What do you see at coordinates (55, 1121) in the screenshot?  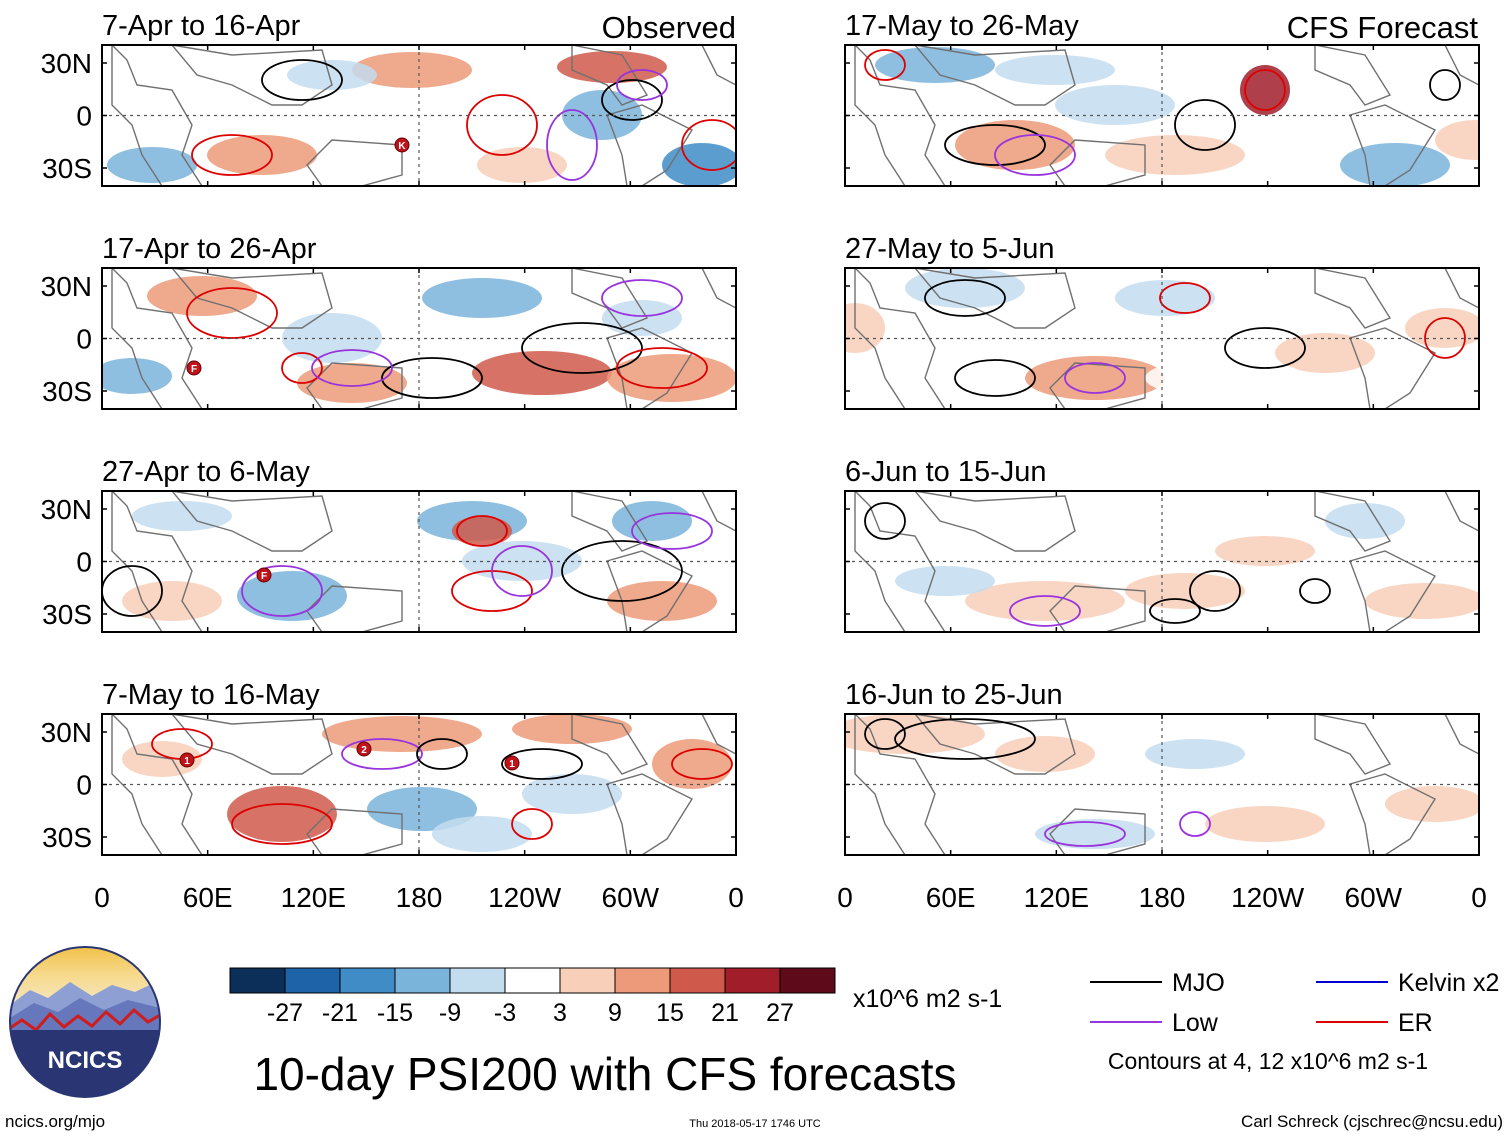 I see `site-link: ncics.org/mjo` at bounding box center [55, 1121].